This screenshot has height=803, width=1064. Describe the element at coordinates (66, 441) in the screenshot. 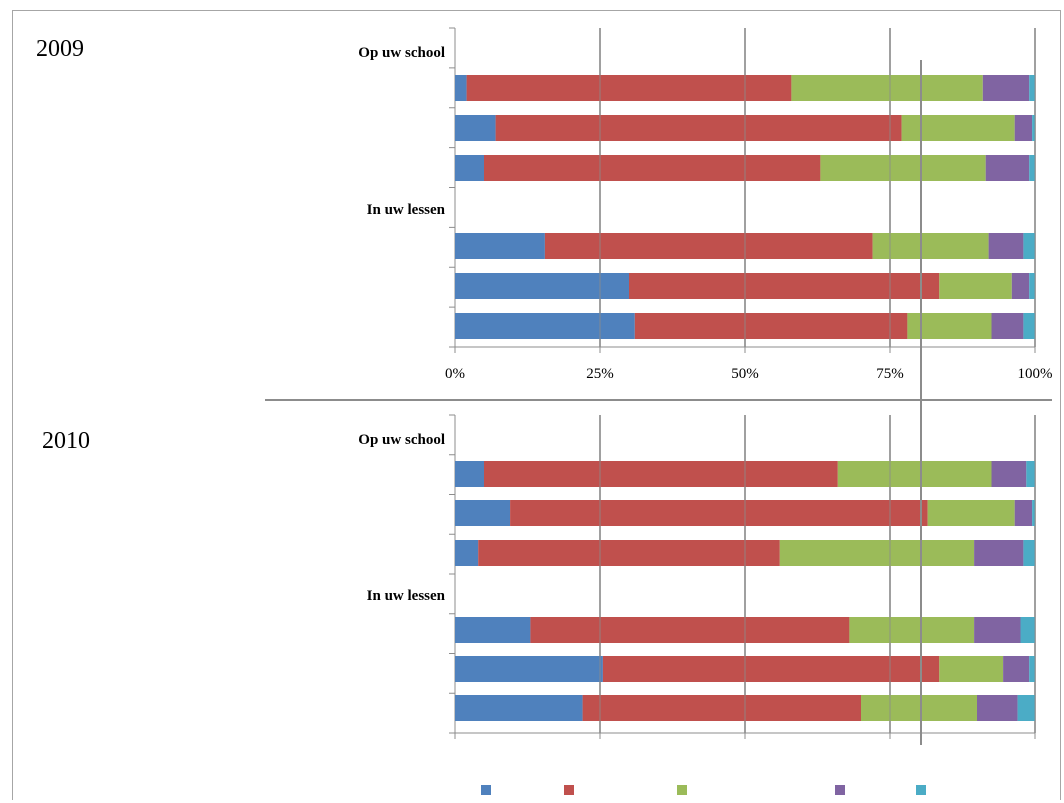

I see `year-label-2010: 2010` at that location.